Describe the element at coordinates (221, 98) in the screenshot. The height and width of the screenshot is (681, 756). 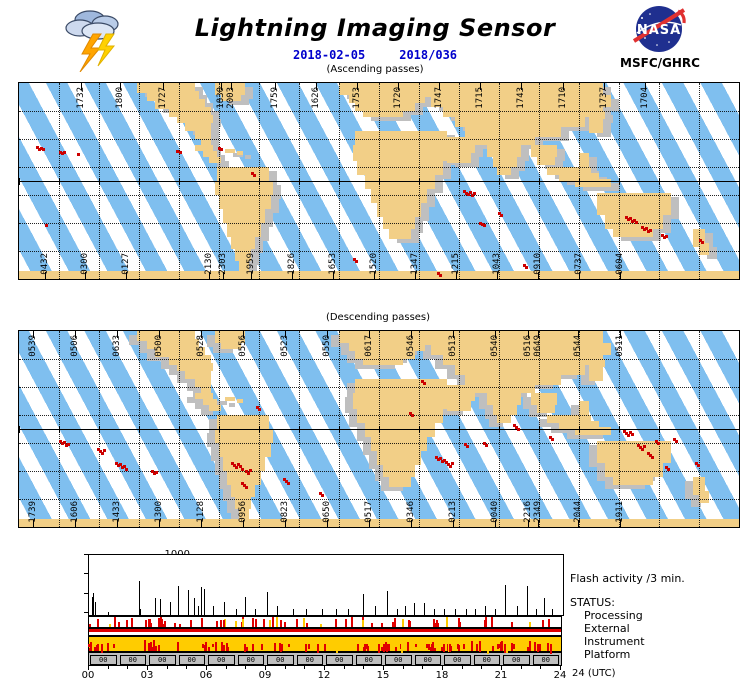
I see `orbit-time-label: 1830` at that location.